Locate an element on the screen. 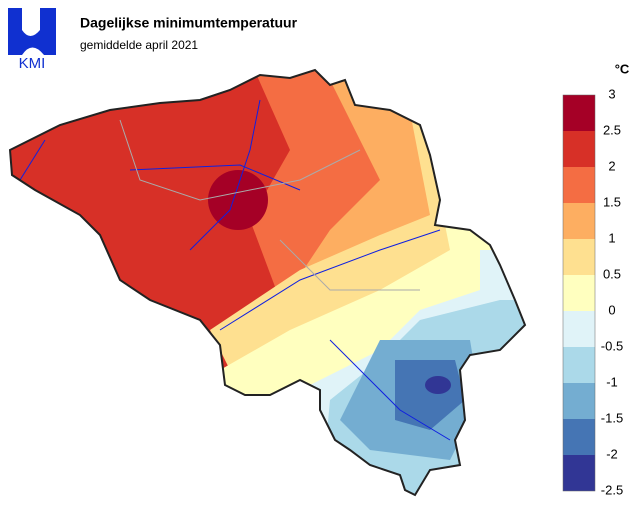 The height and width of the screenshot is (512, 640). legend-frame is located at coordinates (579, 293).